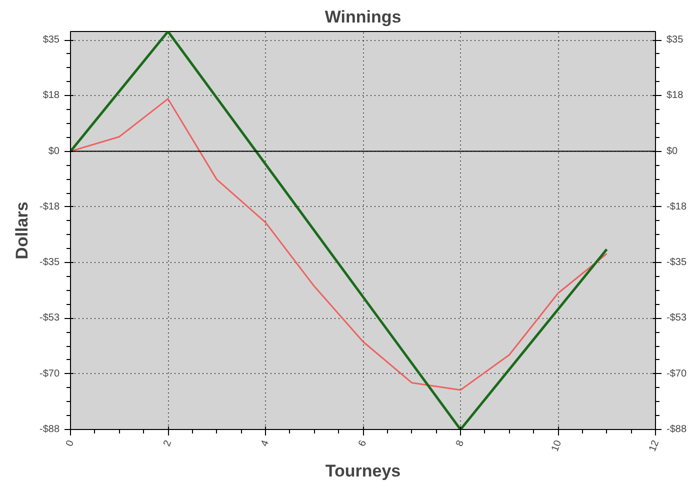 Image resolution: width=700 pixels, height=483 pixels. What do you see at coordinates (168, 443) in the screenshot?
I see `x-tick-label: 2` at bounding box center [168, 443].